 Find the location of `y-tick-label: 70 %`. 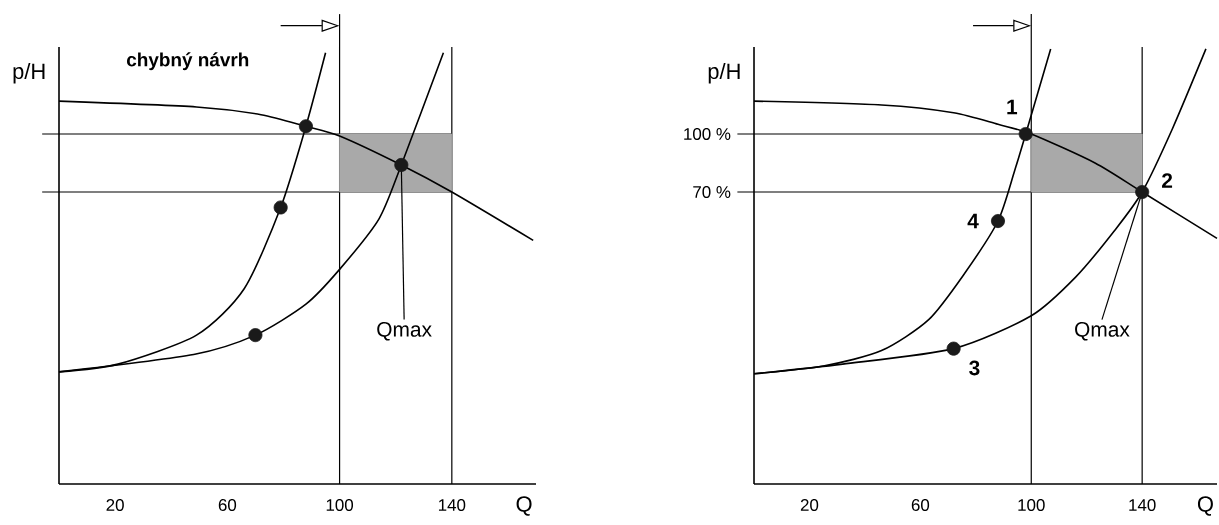

y-tick-label: 70 % is located at coordinates (712, 192).